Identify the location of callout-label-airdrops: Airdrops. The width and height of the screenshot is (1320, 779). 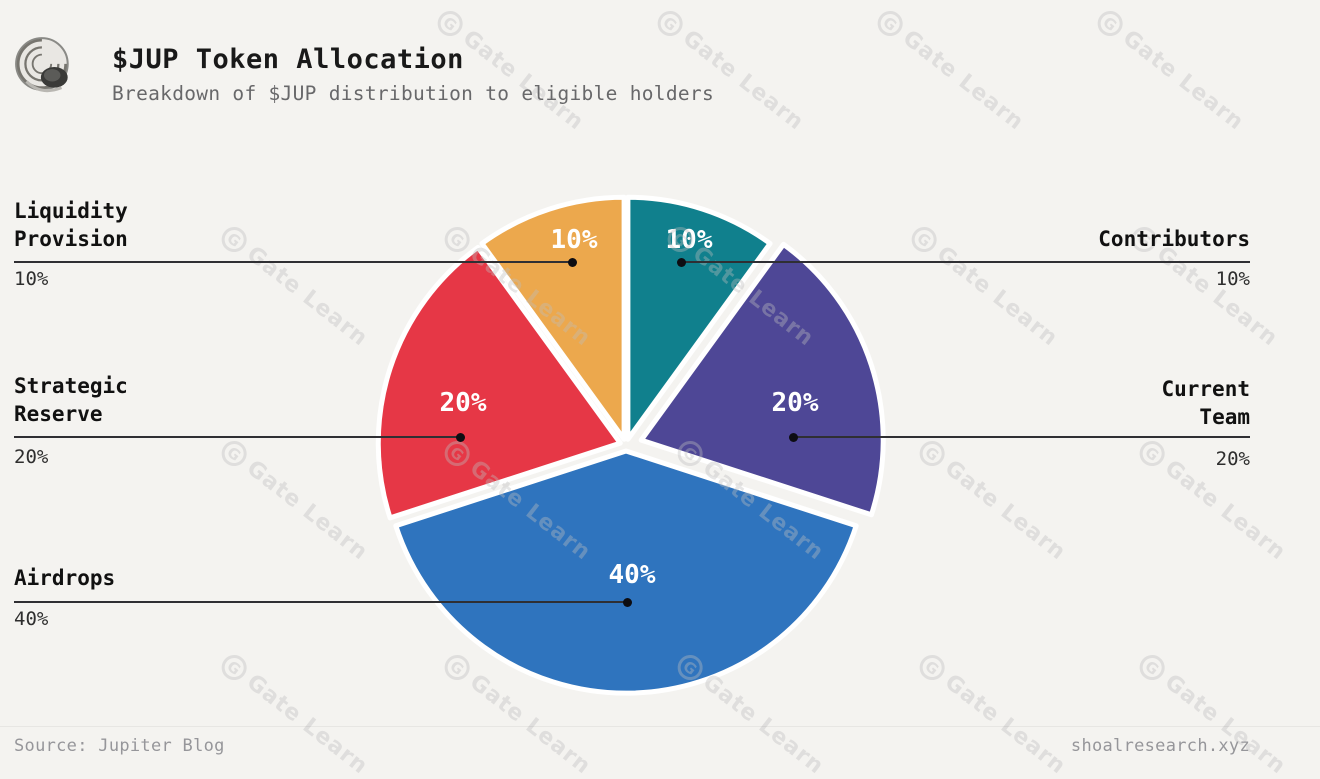
(64, 578).